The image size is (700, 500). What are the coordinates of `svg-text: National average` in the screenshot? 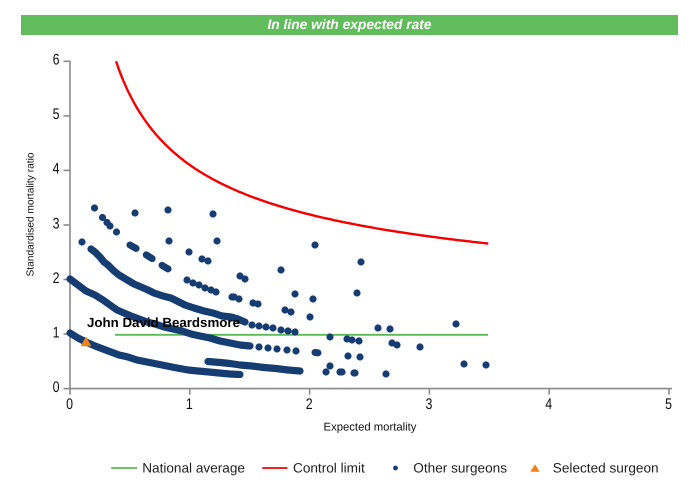 It's located at (193, 468).